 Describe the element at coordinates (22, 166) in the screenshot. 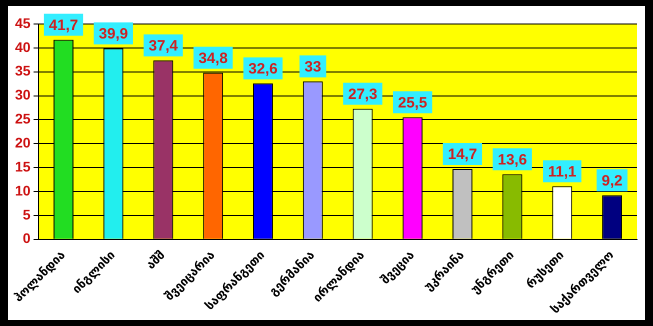

I see `y-tick-label: 15` at that location.